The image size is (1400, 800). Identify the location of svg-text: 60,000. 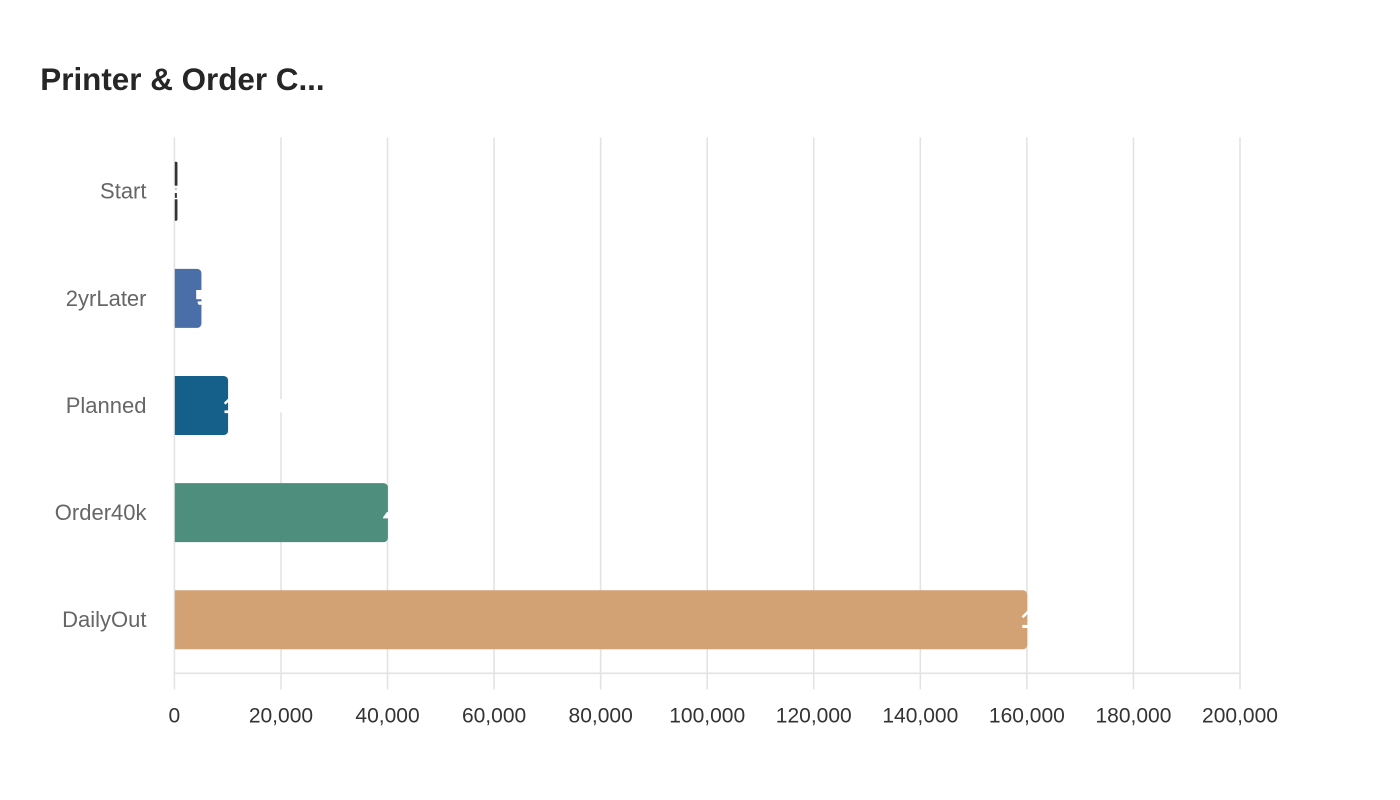
(494, 716).